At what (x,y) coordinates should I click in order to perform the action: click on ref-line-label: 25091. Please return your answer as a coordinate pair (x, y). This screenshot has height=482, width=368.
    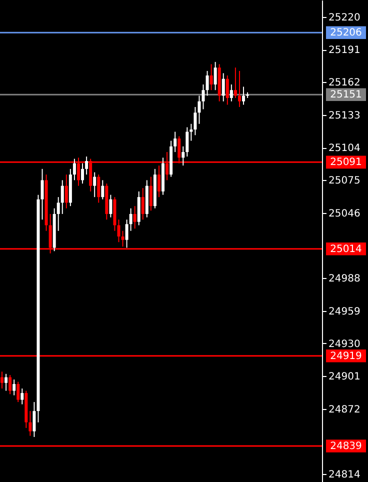
    Looking at the image, I should click on (346, 162).